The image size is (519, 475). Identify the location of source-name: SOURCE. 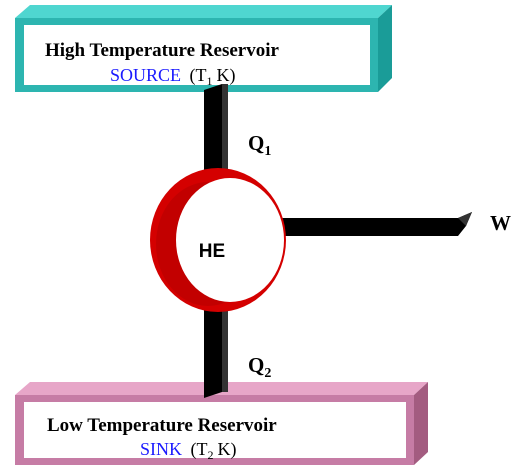
(145, 75).